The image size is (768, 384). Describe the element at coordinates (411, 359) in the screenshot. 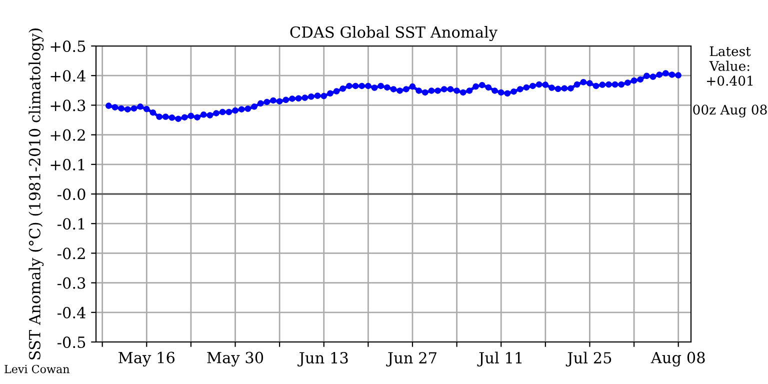

I see `x-tick-label: Jun 27` at that location.